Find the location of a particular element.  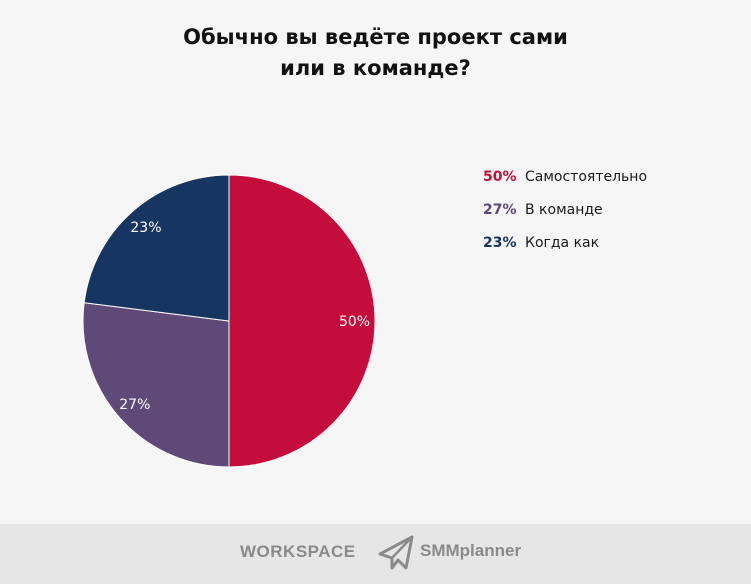

workspace-logo: WORKSPACE is located at coordinates (298, 551).